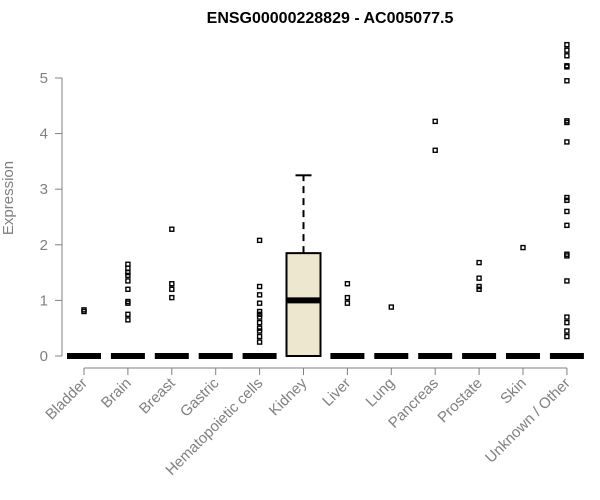 The width and height of the screenshot is (600, 500). Describe the element at coordinates (460, 401) in the screenshot. I see `x-tick-label: Prostate` at that location.